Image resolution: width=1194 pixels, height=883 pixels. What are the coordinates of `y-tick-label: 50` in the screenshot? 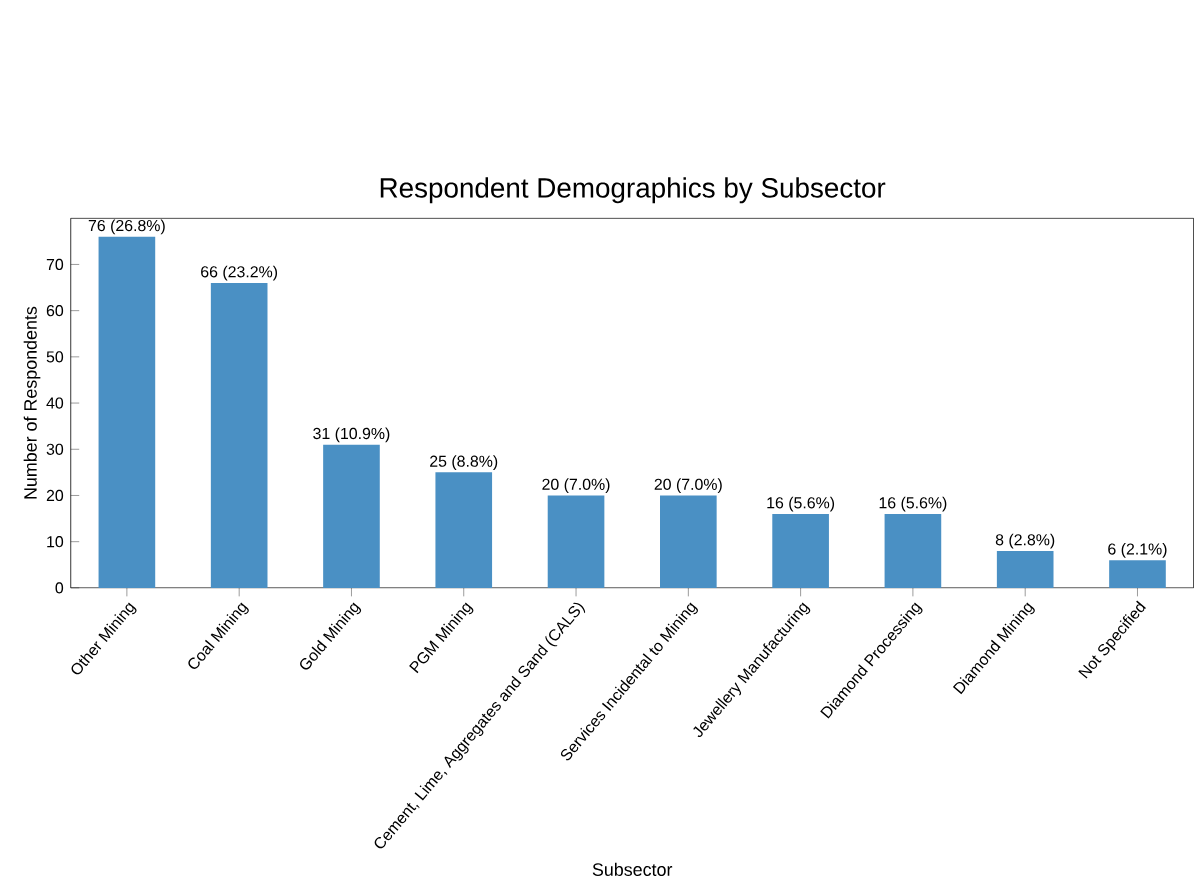 It's located at (55, 357).